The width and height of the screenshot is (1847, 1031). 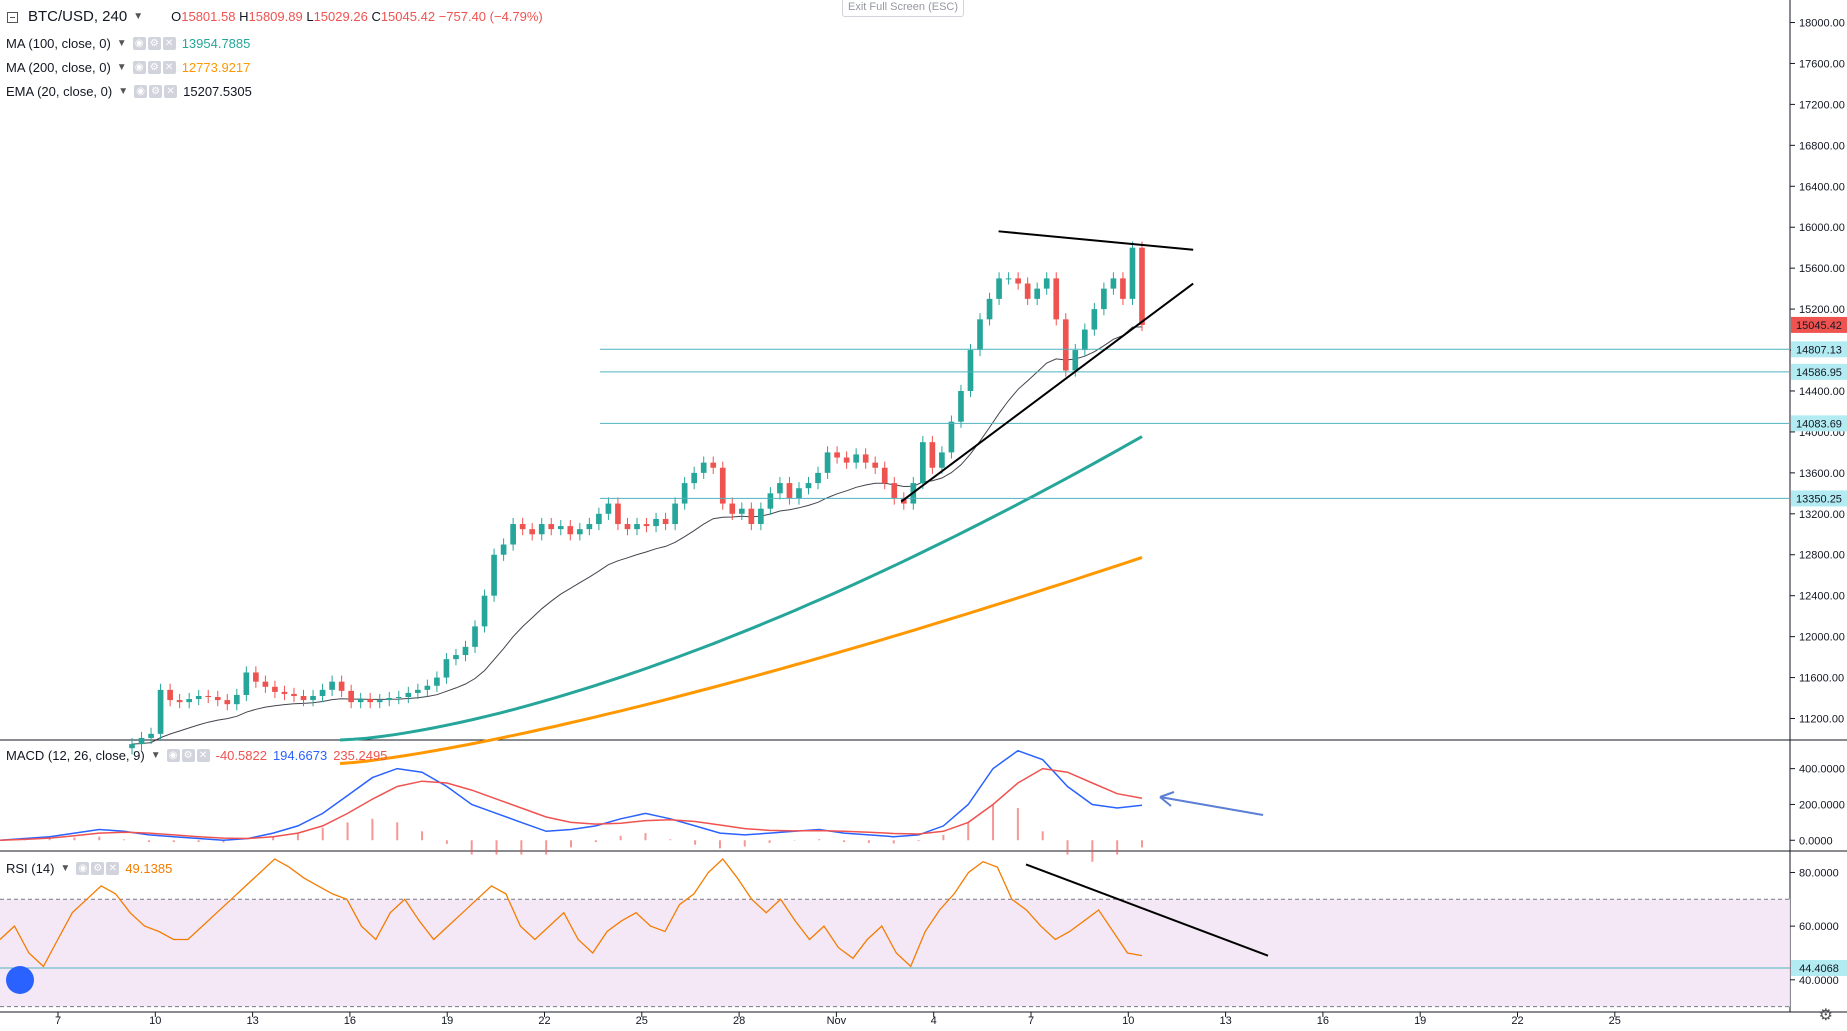 What do you see at coordinates (741, 660) in the screenshot?
I see `ma200-line` at bounding box center [741, 660].